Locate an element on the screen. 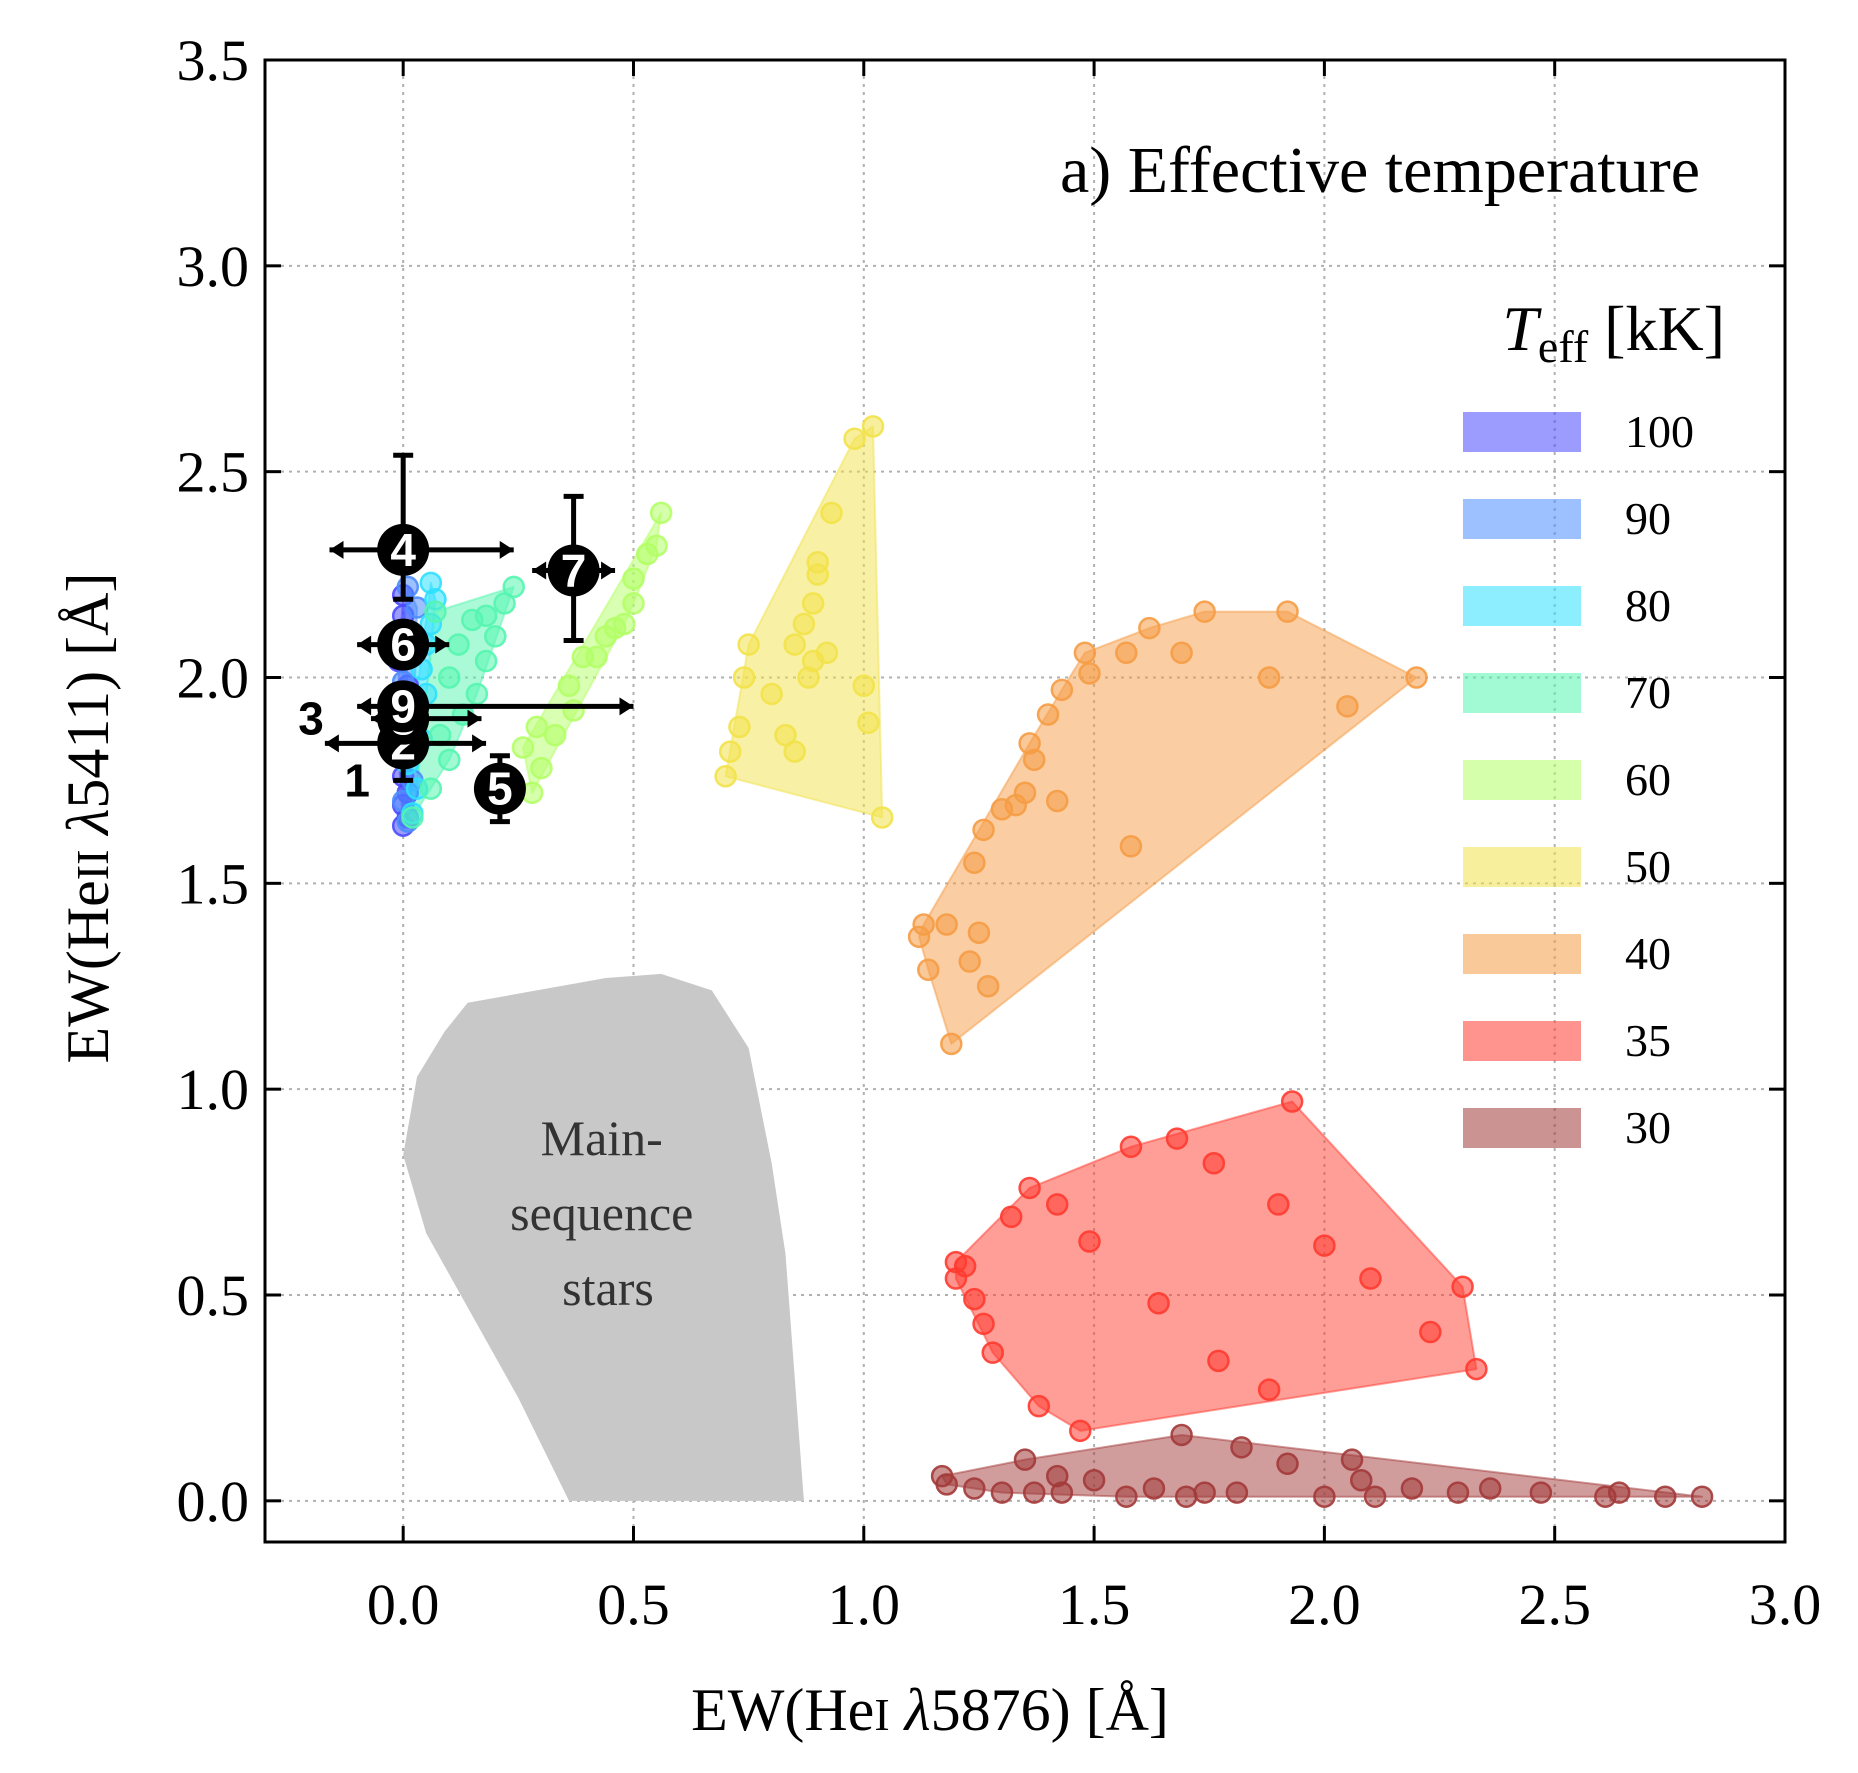 This screenshot has height=1773, width=1858. observed-stars: 123894567 is located at coordinates (466, 638).